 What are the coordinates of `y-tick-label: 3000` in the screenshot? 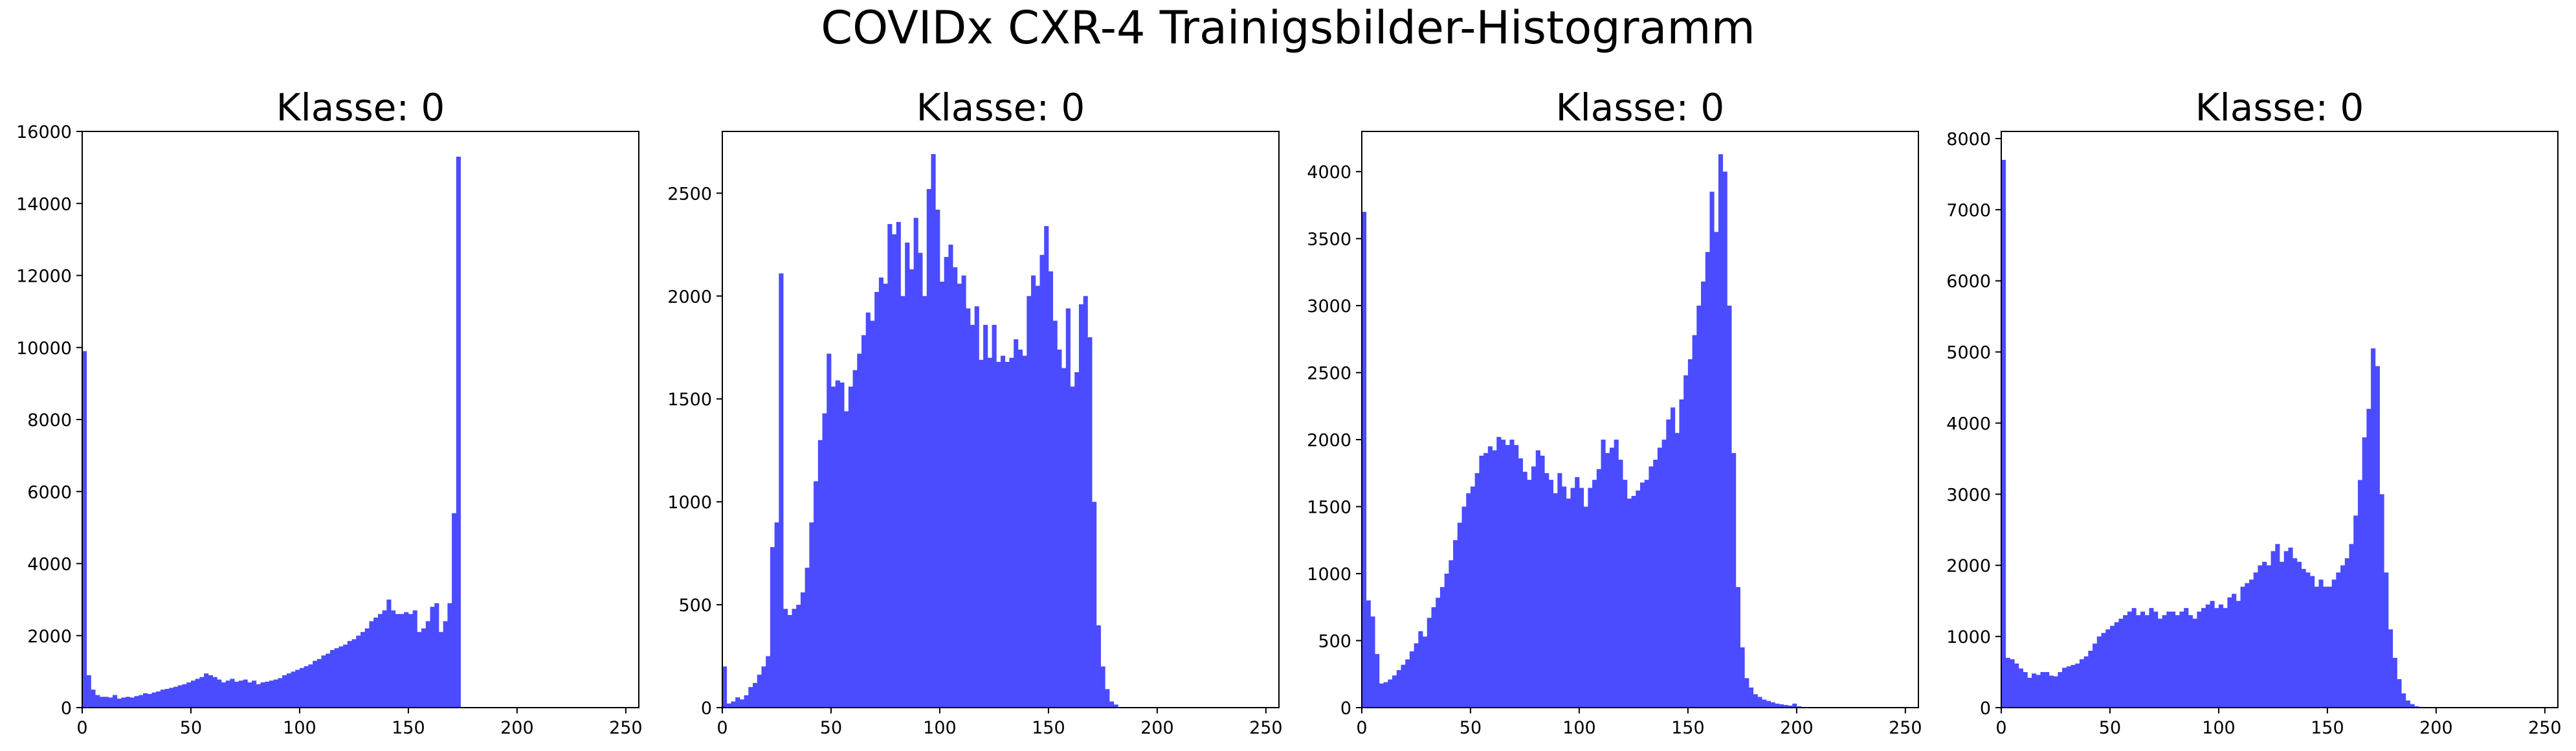 It's located at (1968, 495).